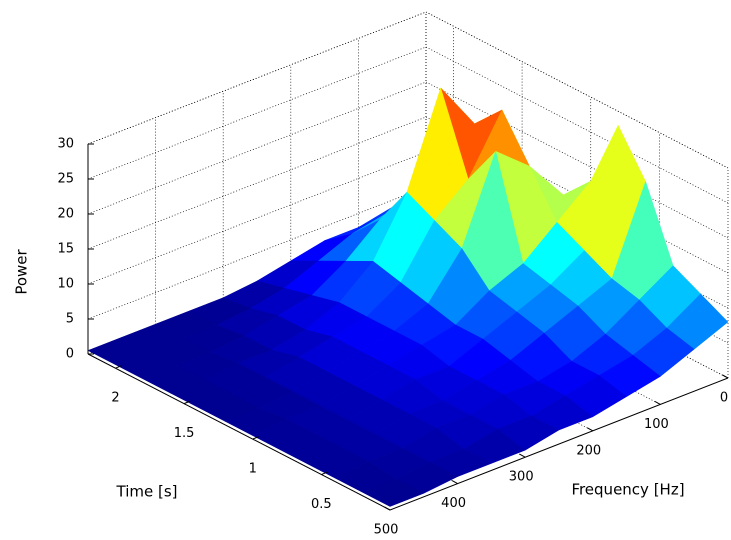 This screenshot has width=731, height=540. What do you see at coordinates (65, 179) in the screenshot?
I see `z-tick-label: 25` at bounding box center [65, 179].